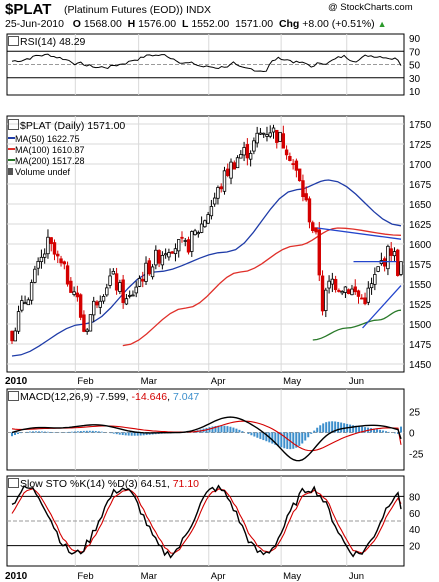 The height and width of the screenshot is (582, 439). Describe the element at coordinates (420, 185) in the screenshot. I see `price-tick-label-1675: 1675` at that location.